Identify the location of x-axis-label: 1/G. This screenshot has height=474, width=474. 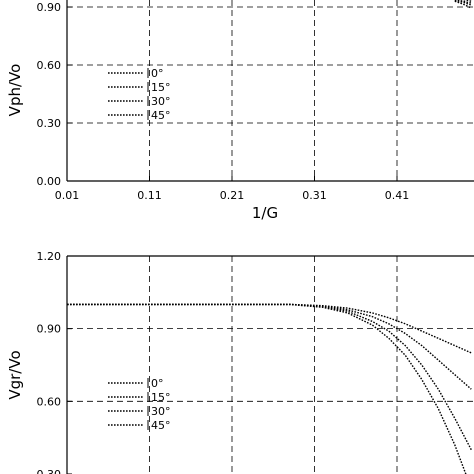
(265, 213).